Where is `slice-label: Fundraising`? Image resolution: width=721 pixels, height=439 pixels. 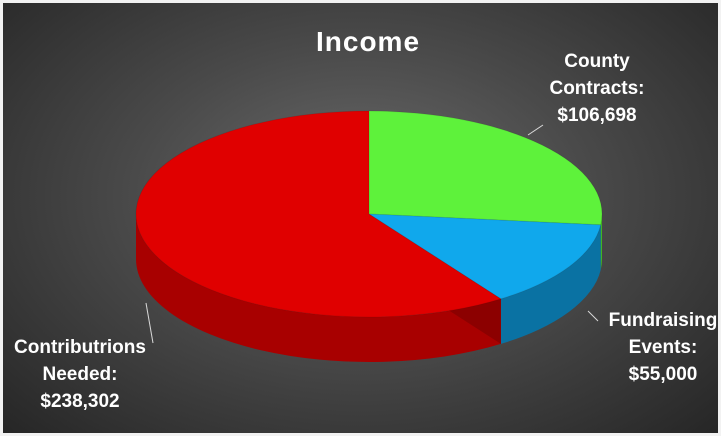
slice-label: Fundraising is located at coordinates (663, 320).